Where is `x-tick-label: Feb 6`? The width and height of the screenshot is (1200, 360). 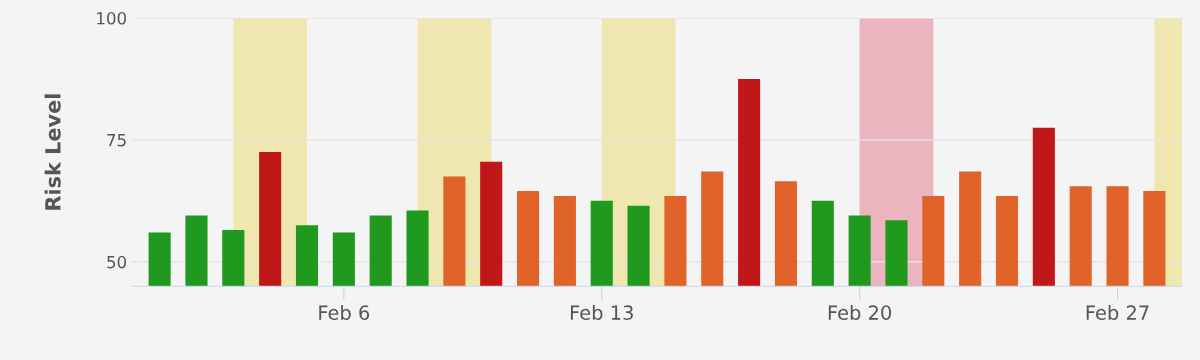
x-tick-label: Feb 6 is located at coordinates (344, 312).